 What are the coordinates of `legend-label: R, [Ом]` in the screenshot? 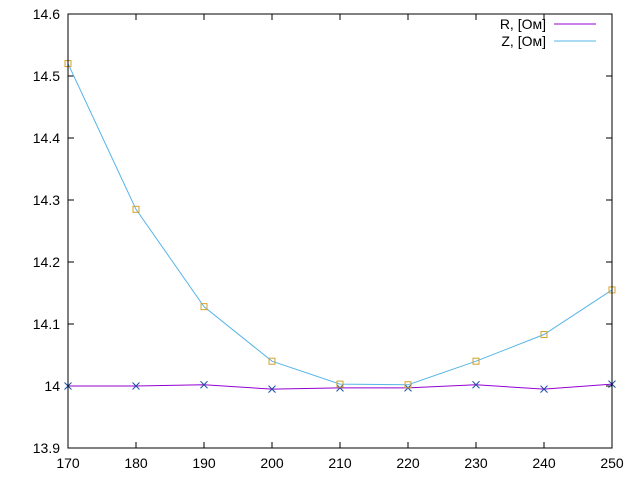 It's located at (523, 24).